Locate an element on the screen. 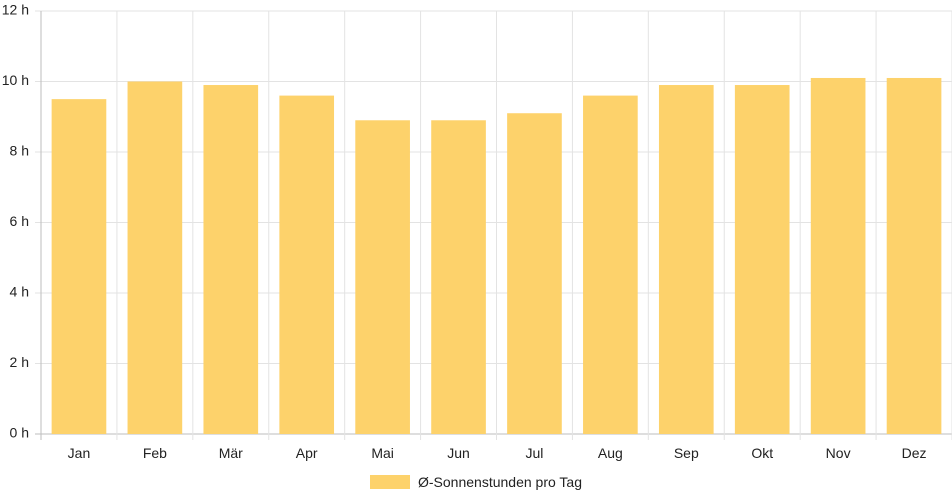 The height and width of the screenshot is (500, 952). x-tick-label: Okt is located at coordinates (762, 453).